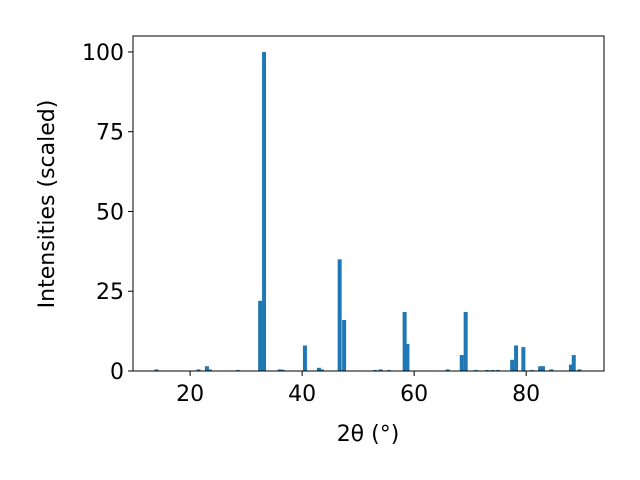  Describe the element at coordinates (190, 394) in the screenshot. I see `x-tick-label: 20` at that location.